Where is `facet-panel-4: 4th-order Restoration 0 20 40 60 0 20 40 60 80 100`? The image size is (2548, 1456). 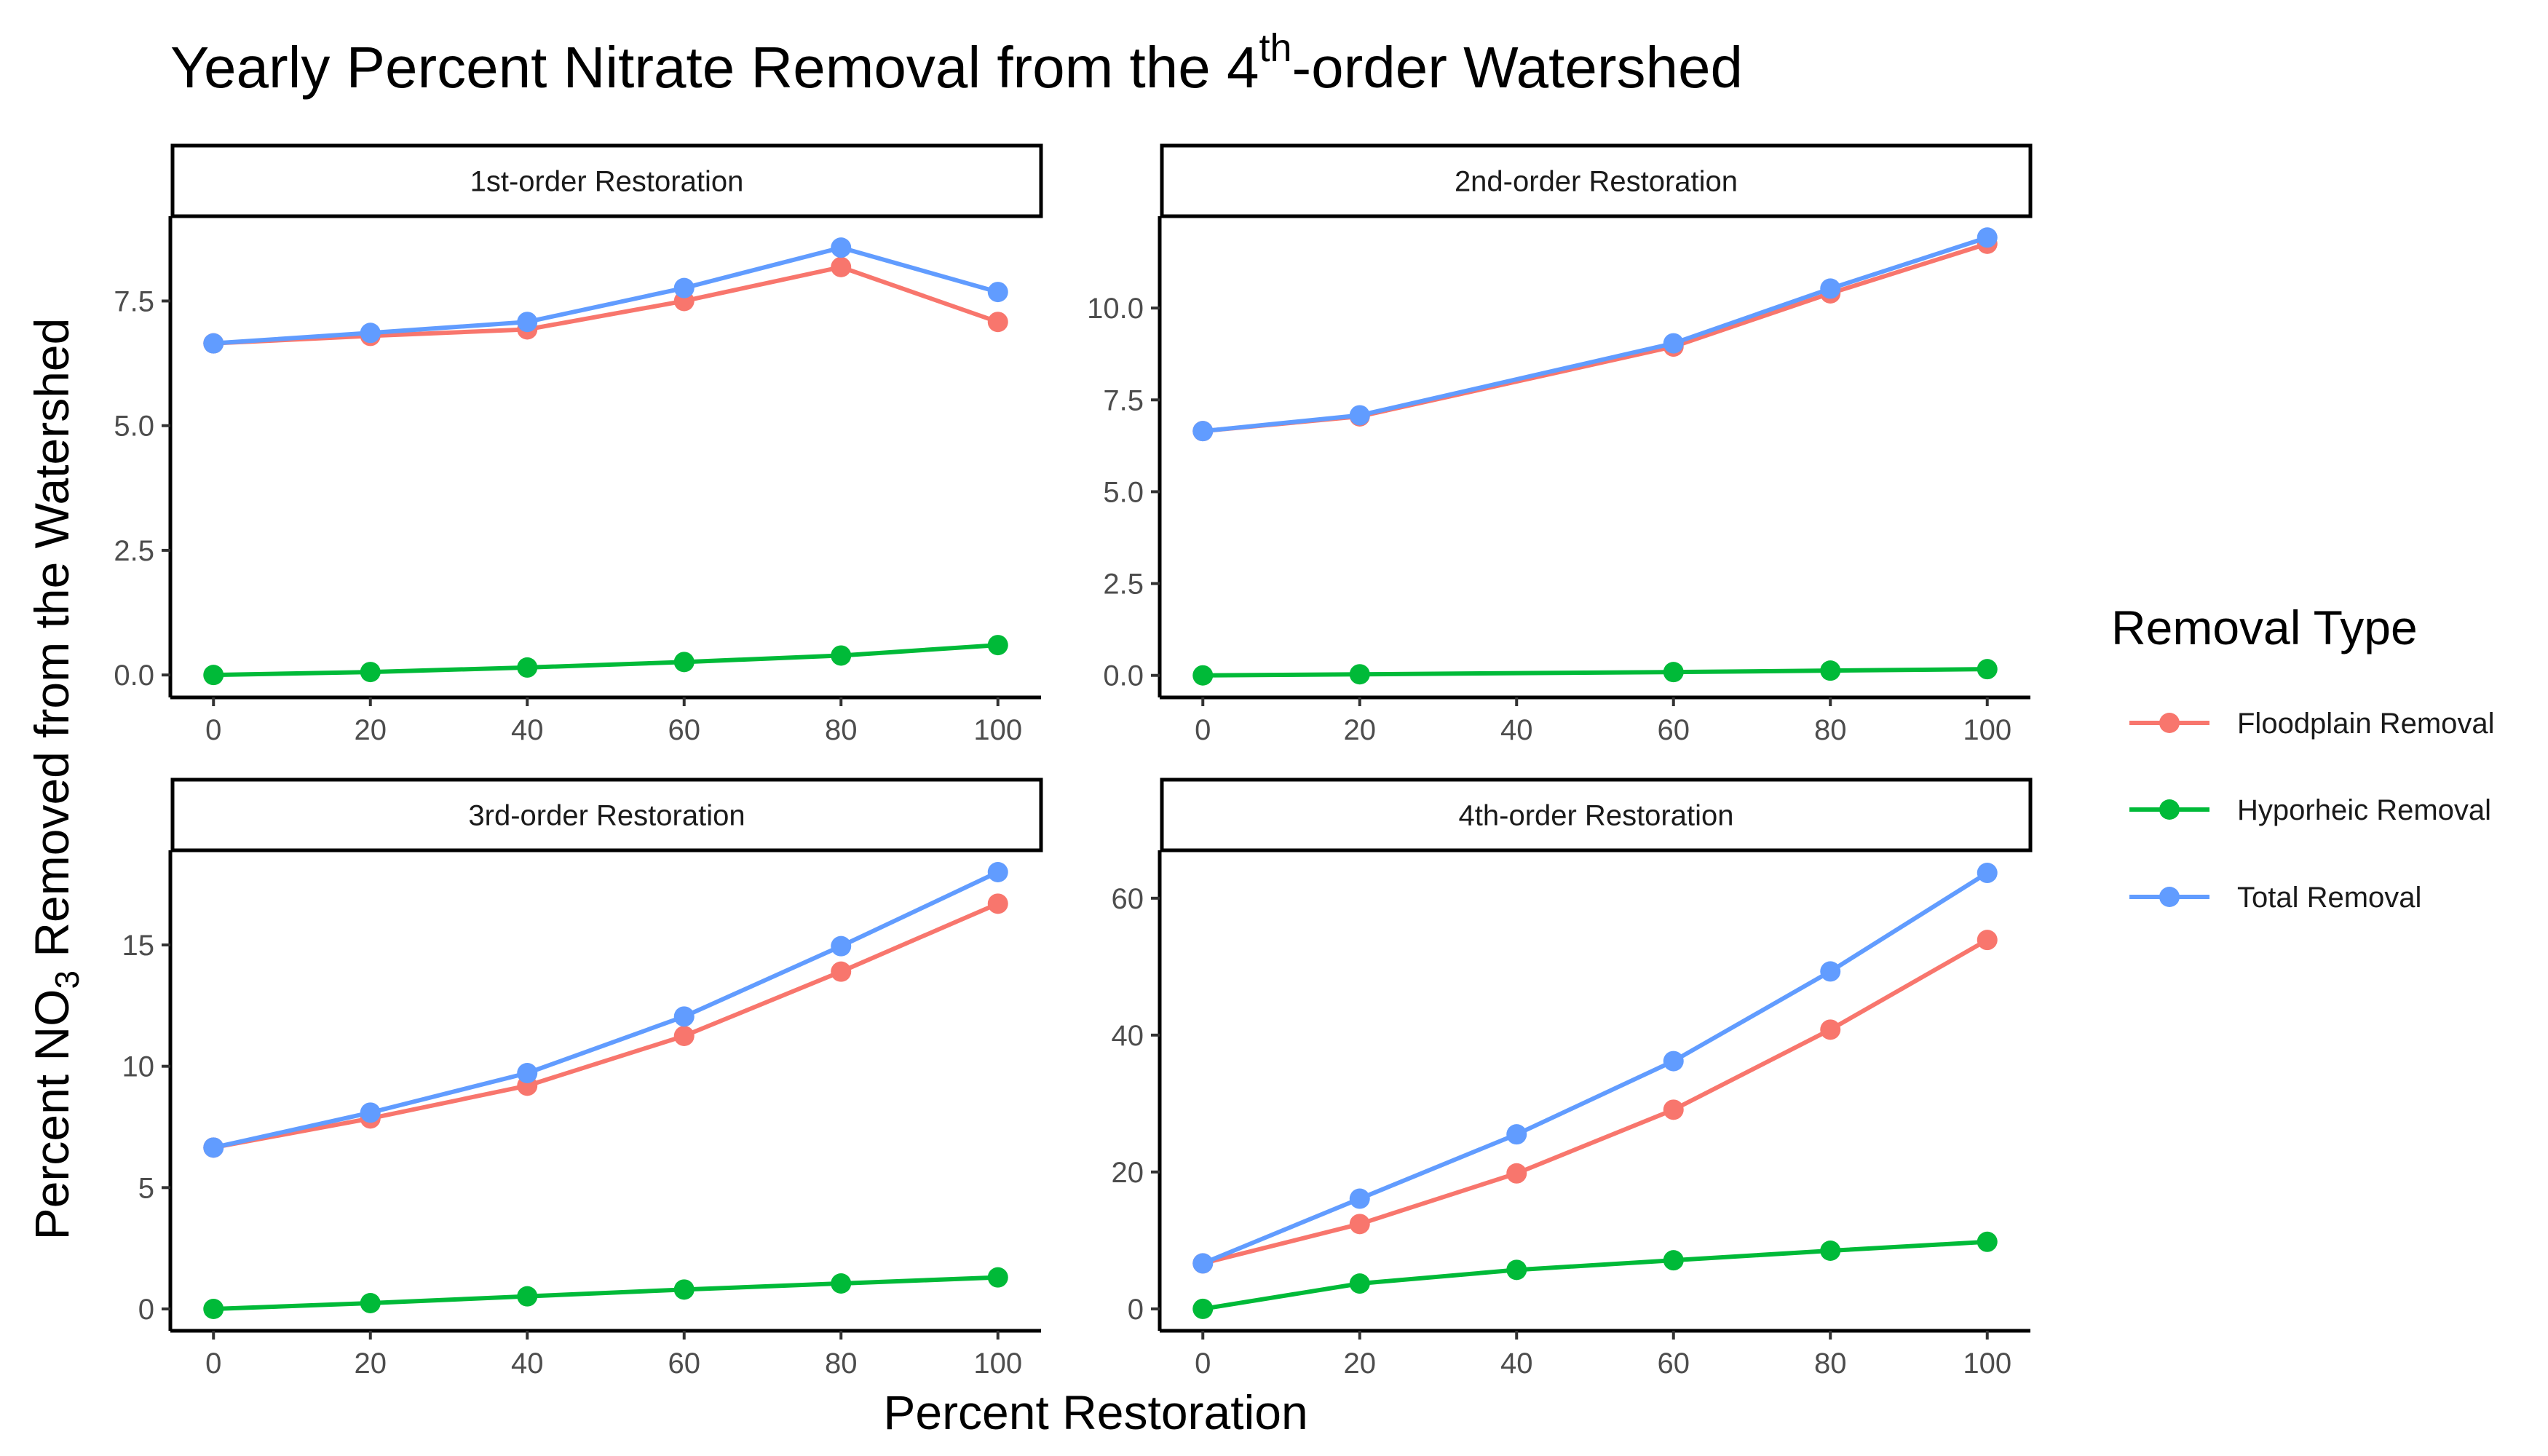
facet-panel-4: 4th-order Restoration 0 20 40 60 0 20 40 60 80 100 is located at coordinates (1572, 1079).